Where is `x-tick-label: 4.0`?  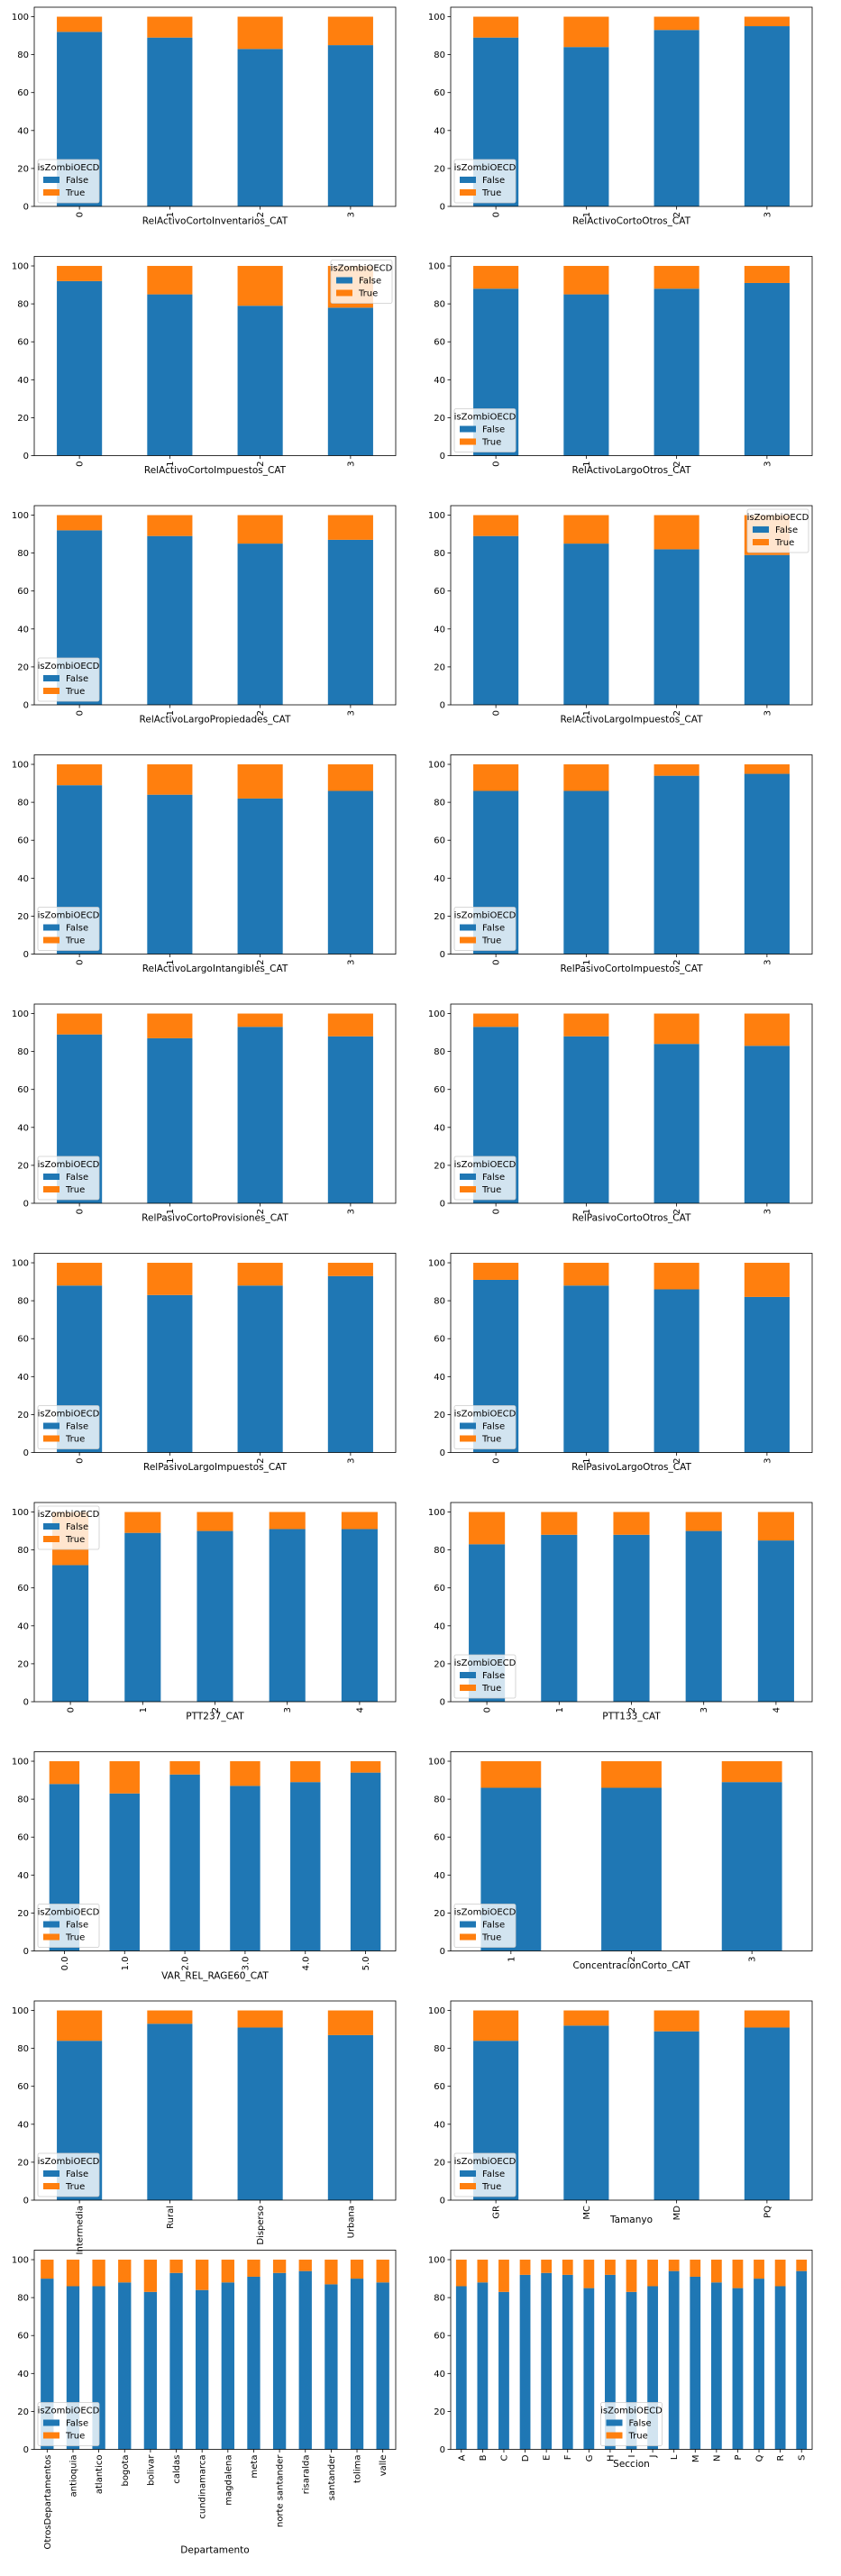 x-tick-label: 4.0 is located at coordinates (306, 1964).